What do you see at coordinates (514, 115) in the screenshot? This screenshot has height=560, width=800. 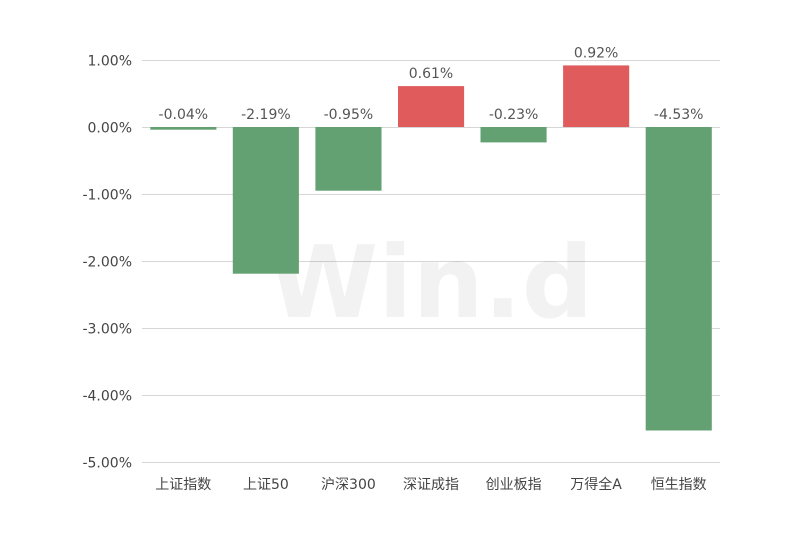 I see `data-label: -0.23%` at bounding box center [514, 115].